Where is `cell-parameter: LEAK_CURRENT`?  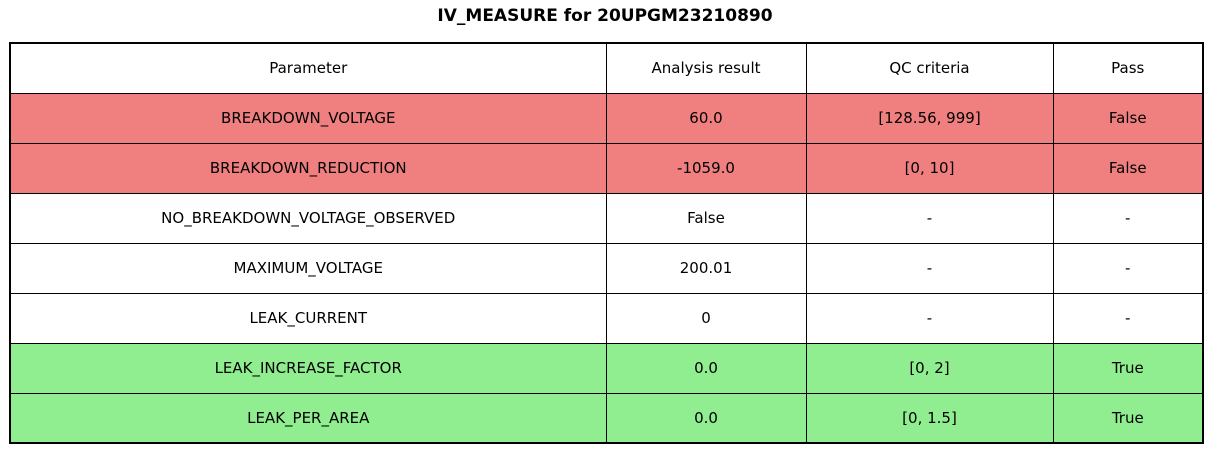
cell-parameter: LEAK_CURRENT is located at coordinates (308, 318).